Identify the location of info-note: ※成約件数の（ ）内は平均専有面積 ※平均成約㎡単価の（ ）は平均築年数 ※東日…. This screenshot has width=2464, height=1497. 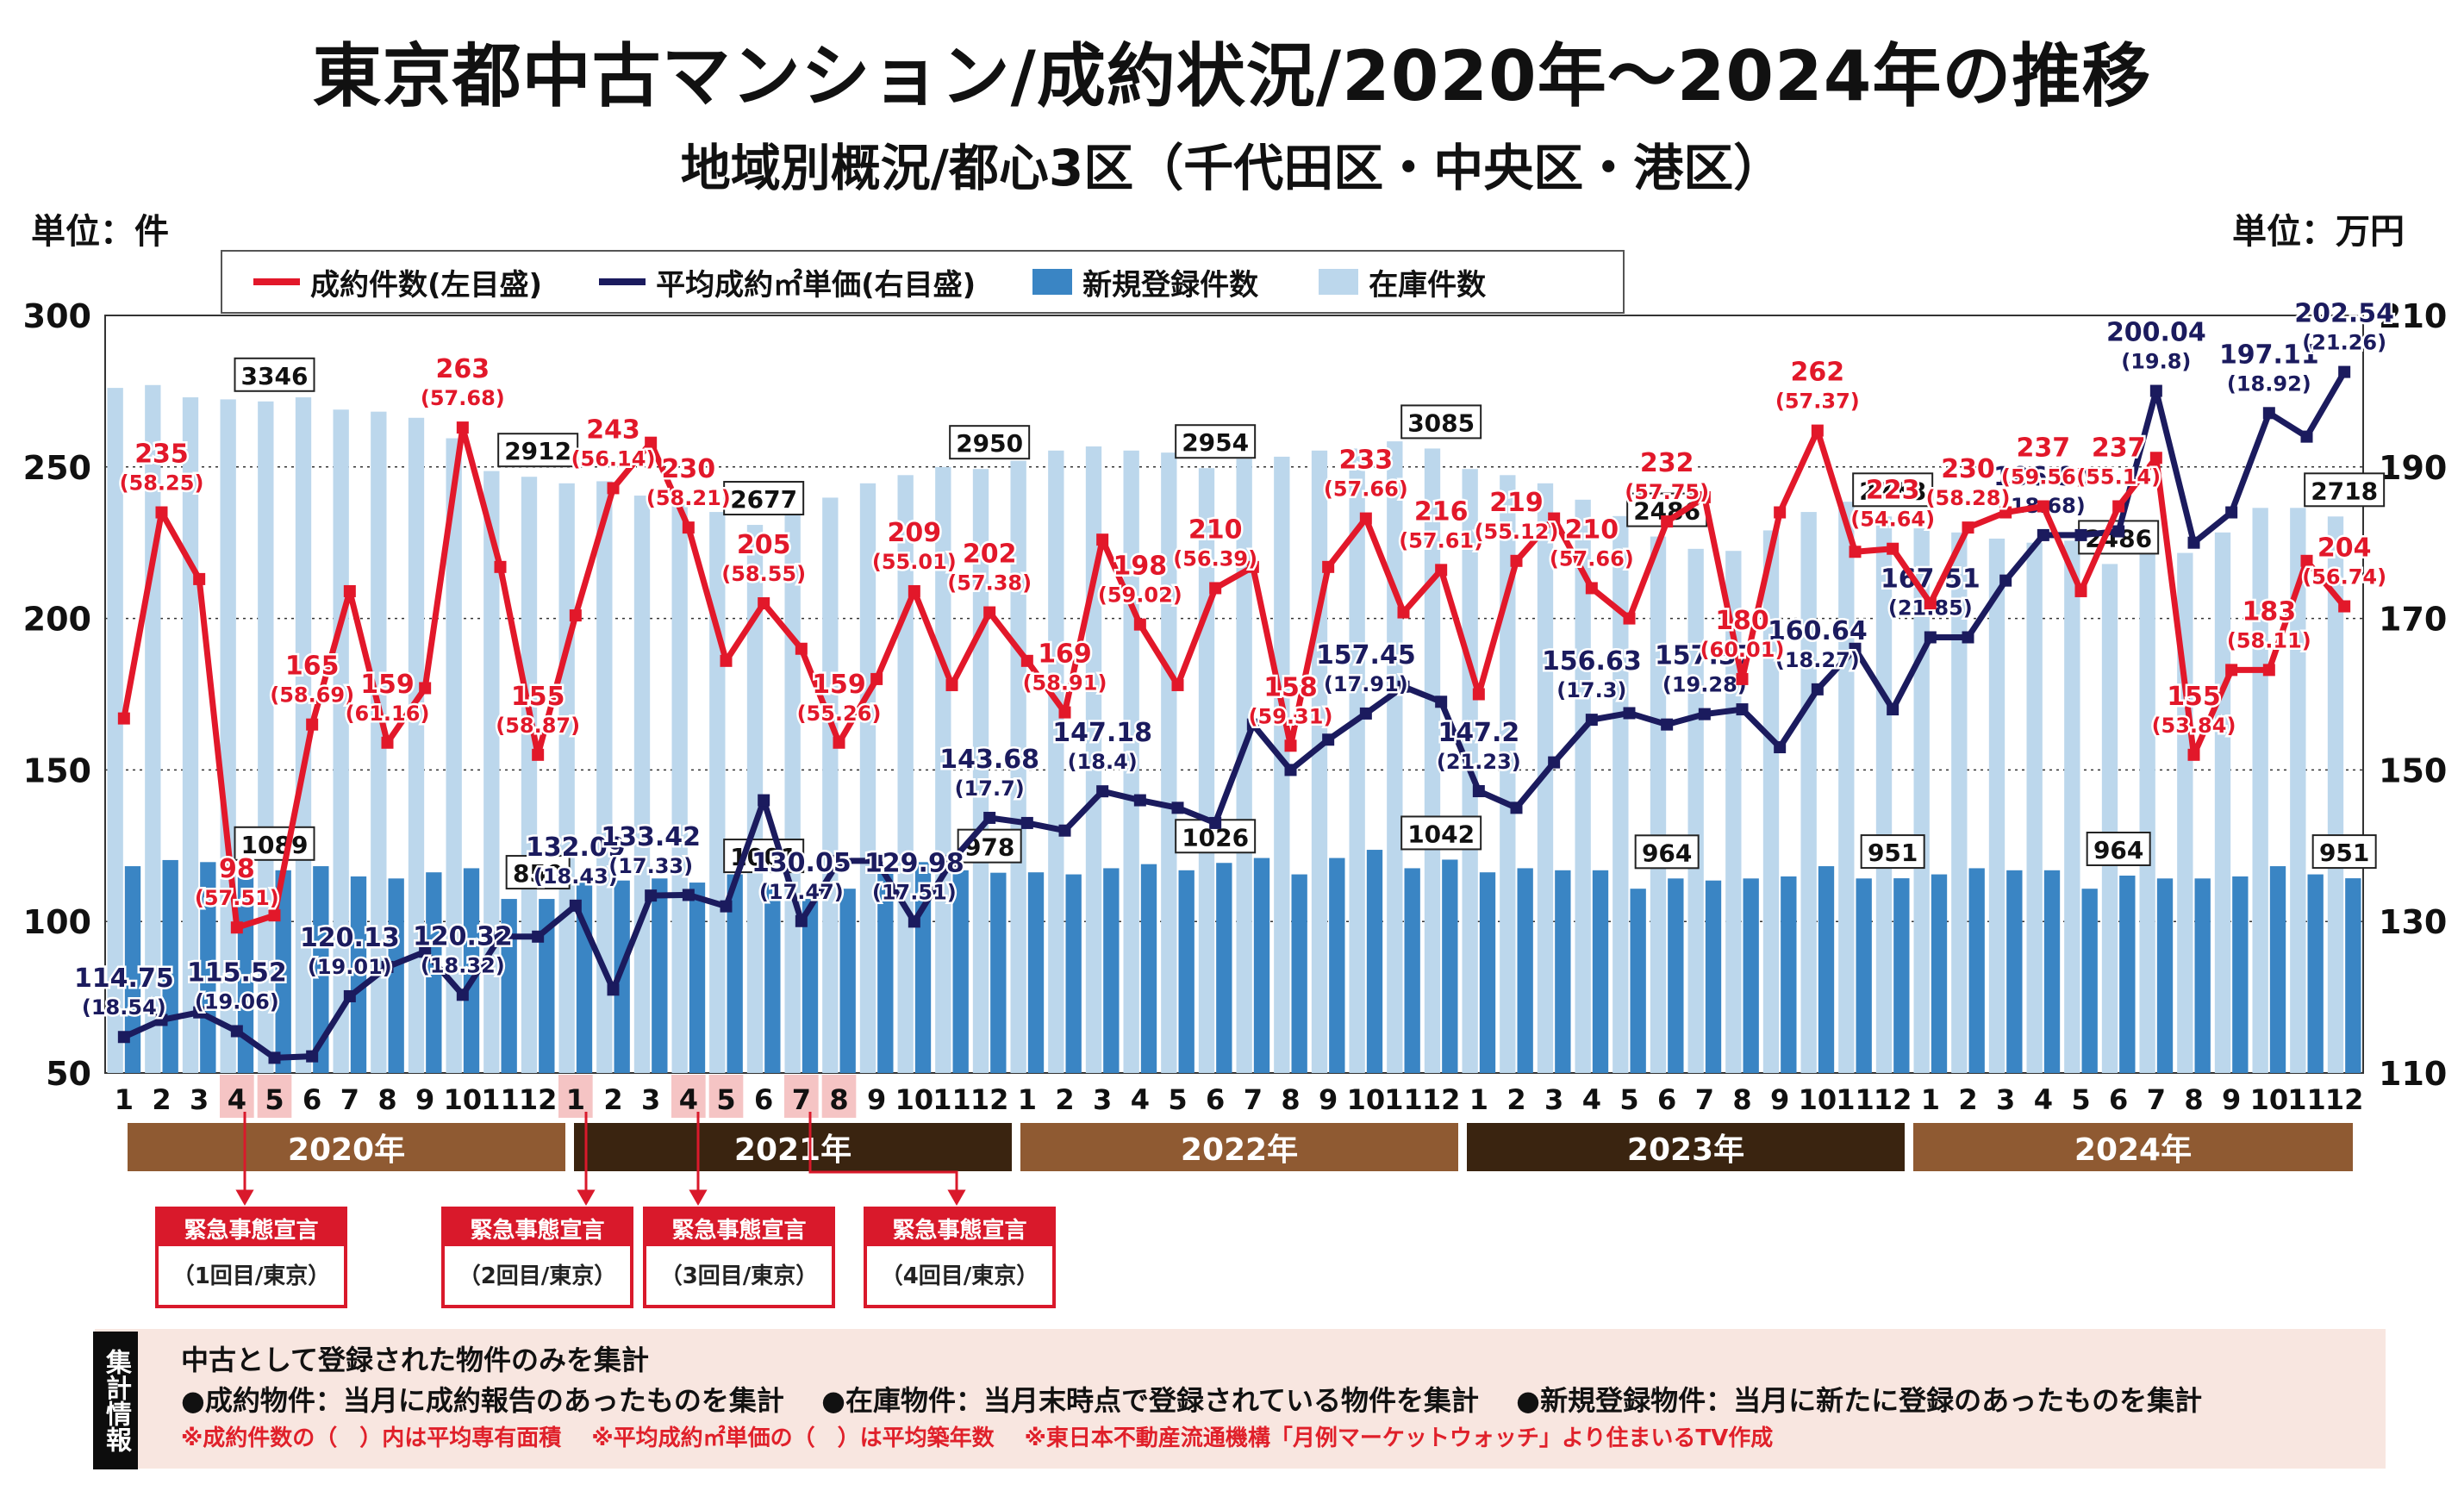
(977, 1438).